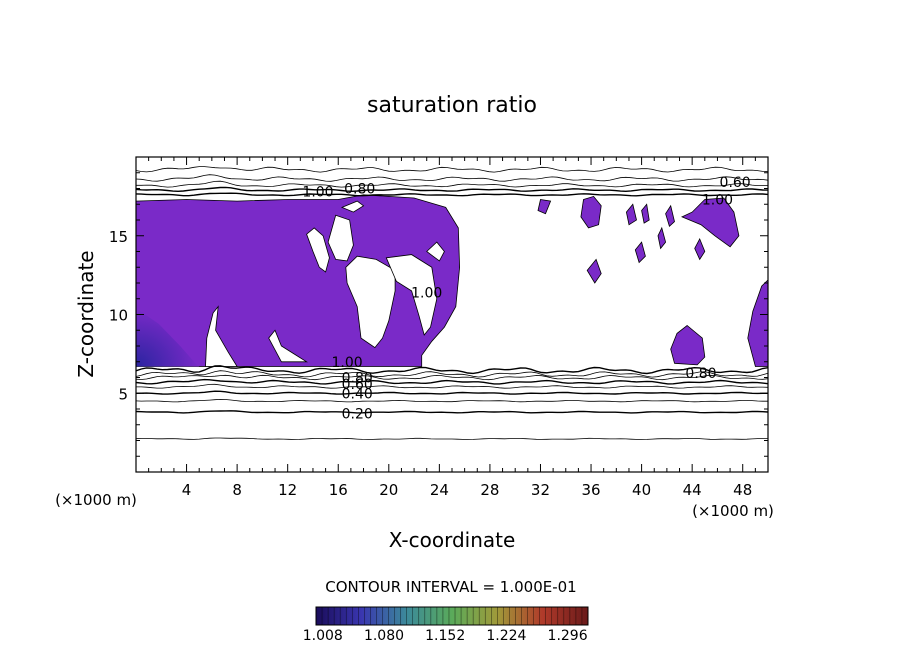  Describe the element at coordinates (118, 316) in the screenshot. I see `y-tick-label: 10` at that location.